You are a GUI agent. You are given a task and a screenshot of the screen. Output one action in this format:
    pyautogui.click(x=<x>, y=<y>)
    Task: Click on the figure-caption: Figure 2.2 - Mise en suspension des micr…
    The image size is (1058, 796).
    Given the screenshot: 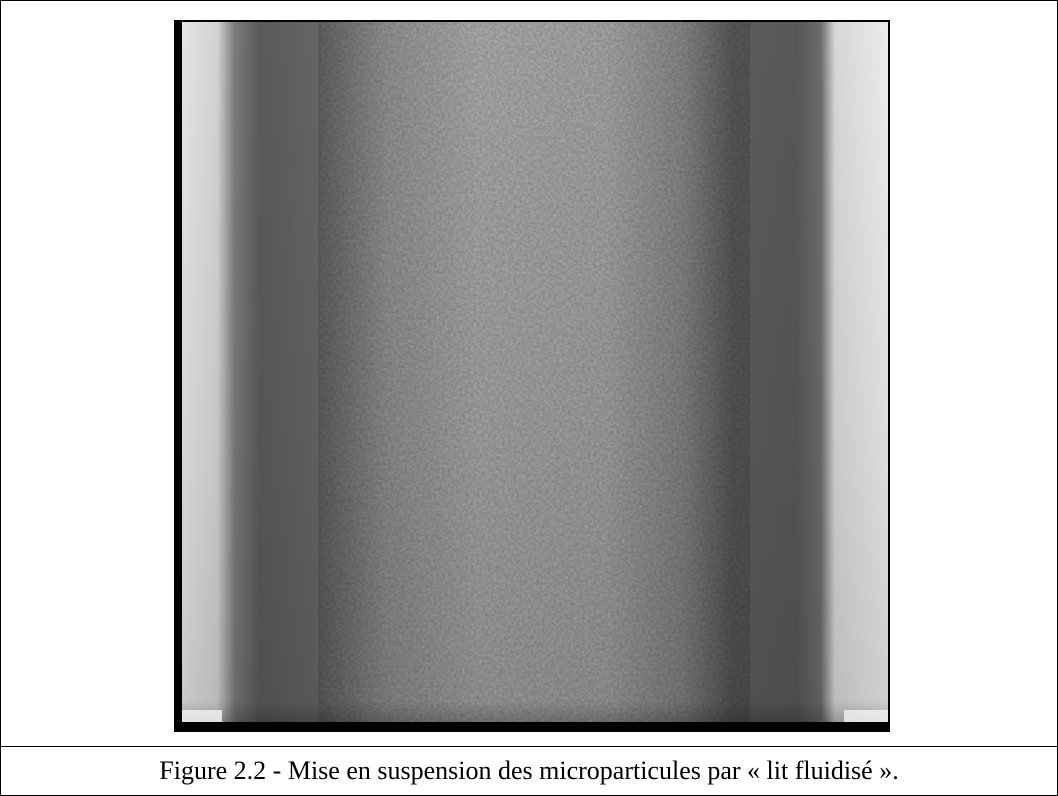 What is the action you would take?
    pyautogui.click(x=529, y=770)
    